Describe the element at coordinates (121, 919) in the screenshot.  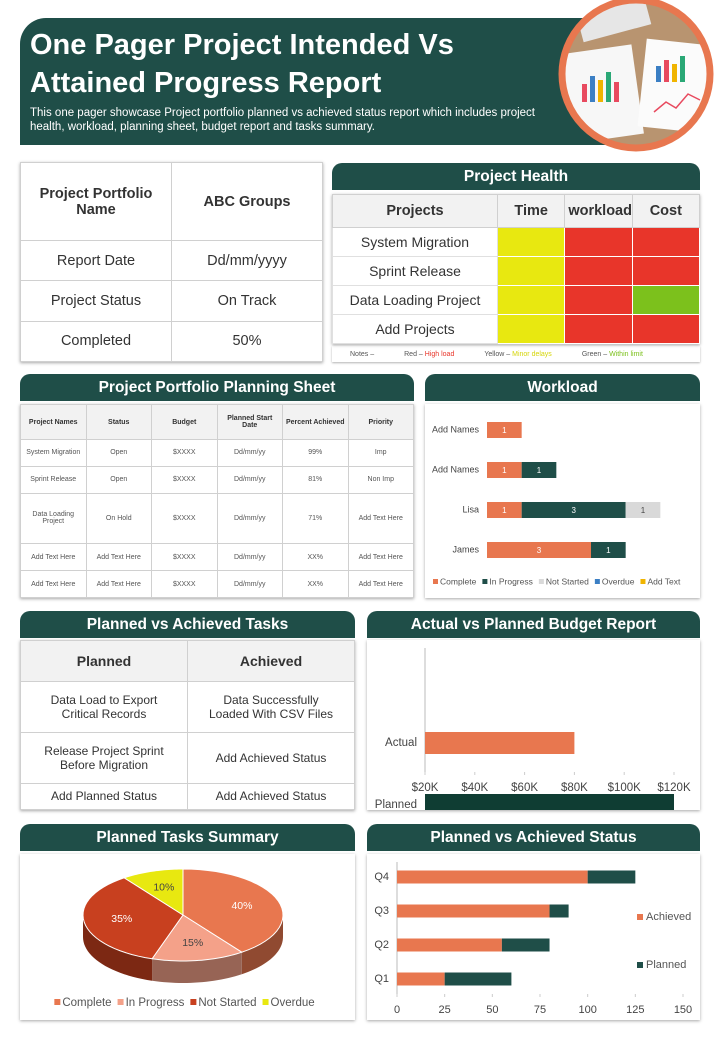
I see `data-label: 35%` at that location.